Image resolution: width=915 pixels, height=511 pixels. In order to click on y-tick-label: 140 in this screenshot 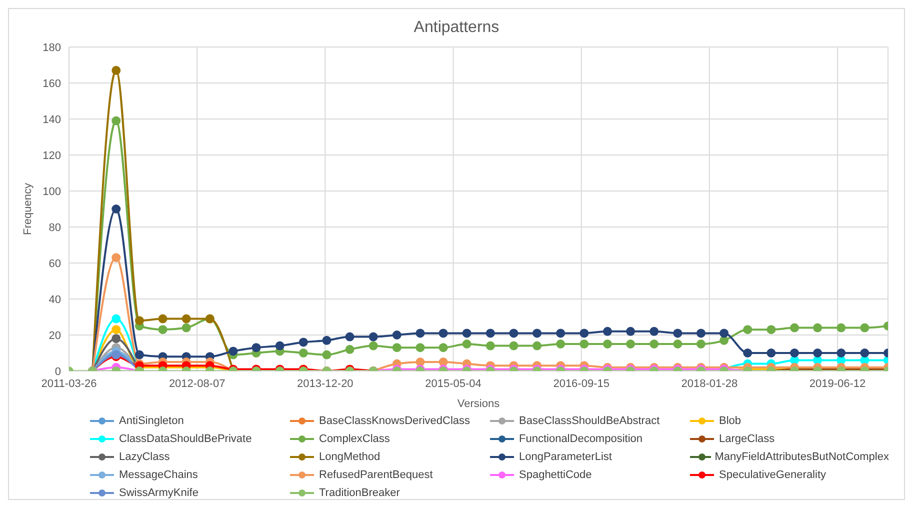, I will do `click(51, 120)`.